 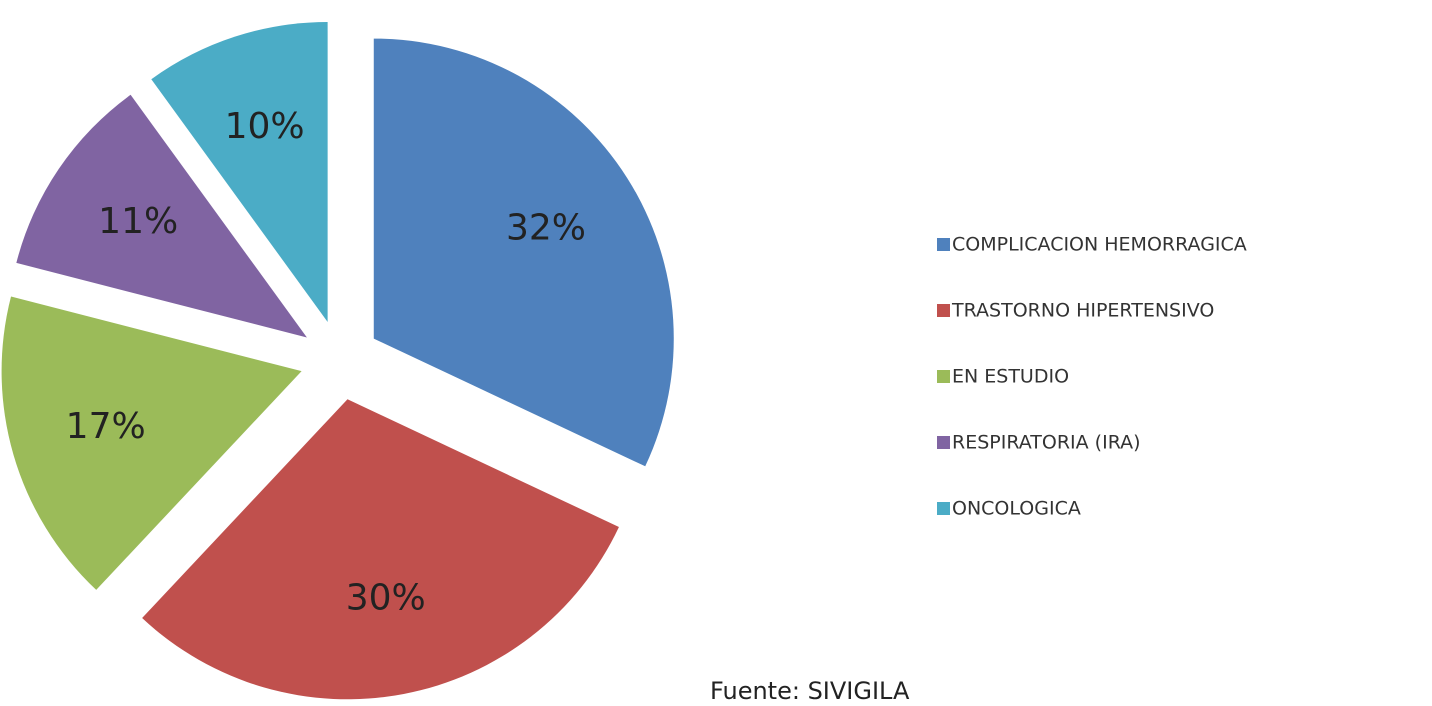 What do you see at coordinates (265, 126) in the screenshot?
I see `data-label: 10%` at bounding box center [265, 126].